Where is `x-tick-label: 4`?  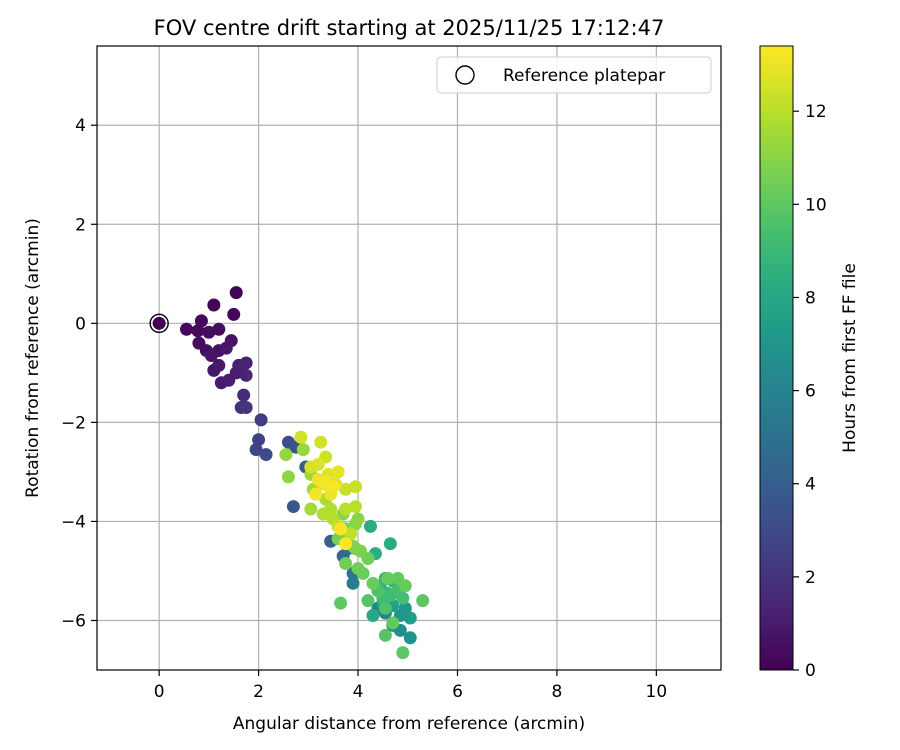 x-tick-label: 4 is located at coordinates (358, 692).